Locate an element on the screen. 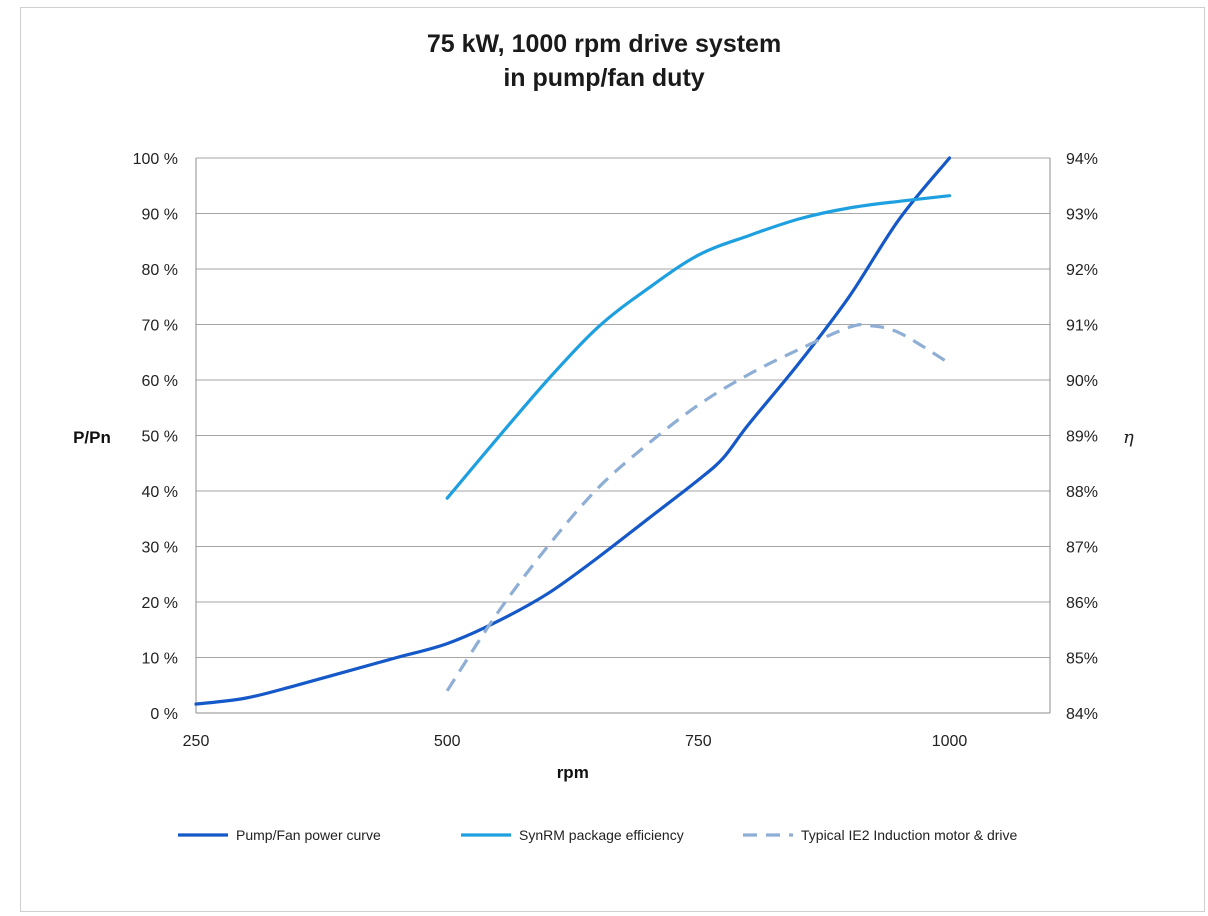  y-tick-label: 70 % is located at coordinates (160, 326).